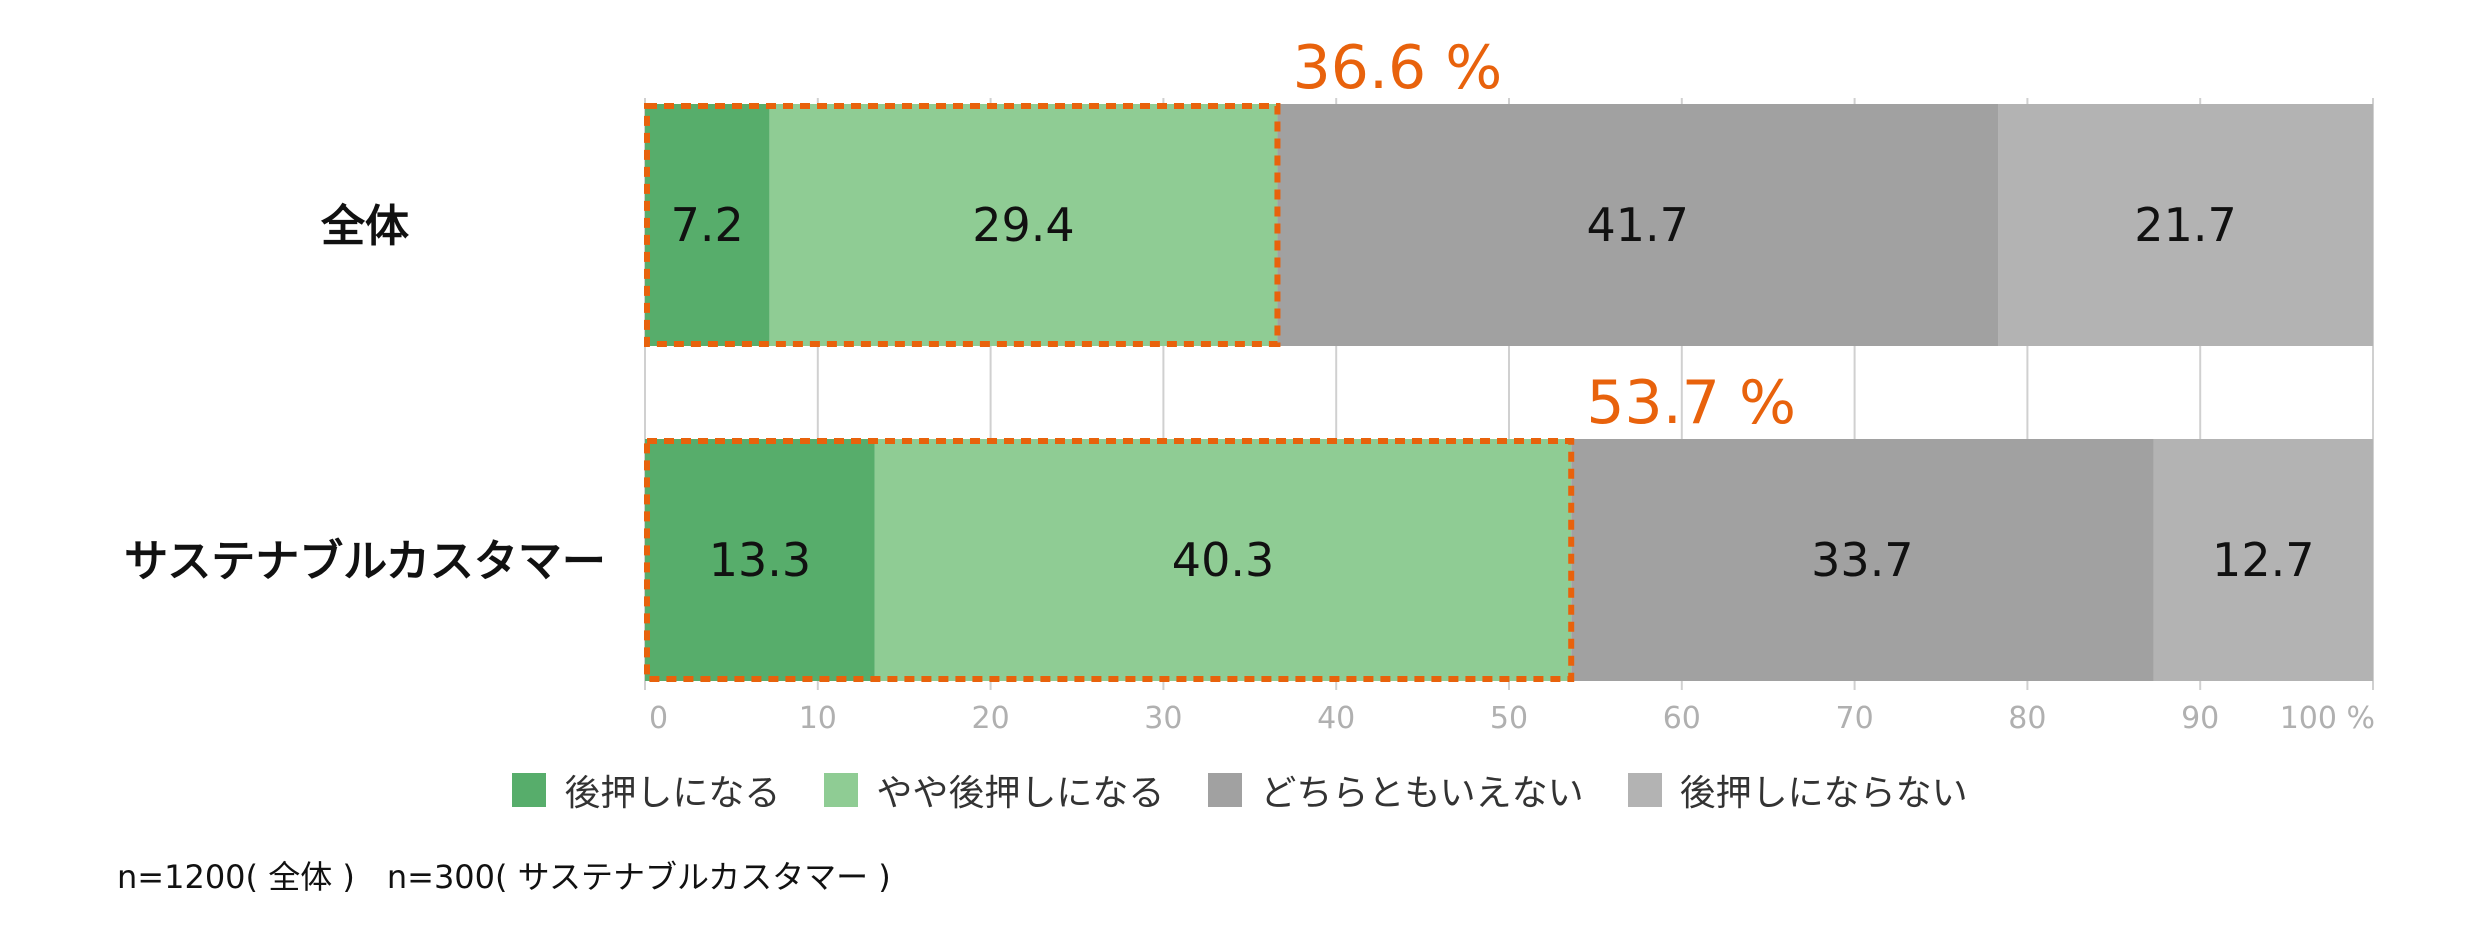 The width and height of the screenshot is (2480, 938). I want to click on bar-value-label: 13.3, so click(760, 560).